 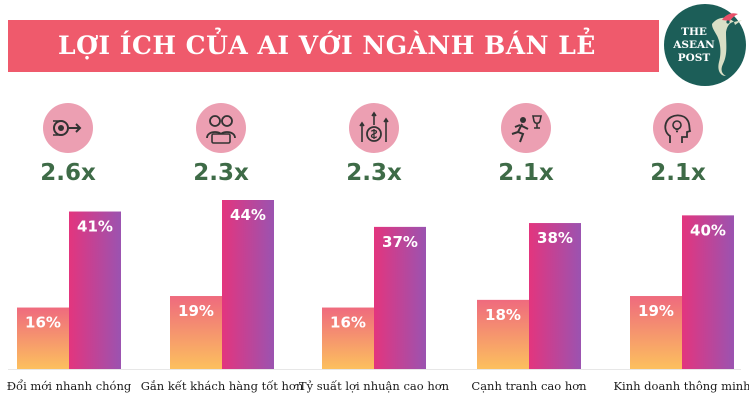 What do you see at coordinates (374, 386) in the screenshot?
I see `category-label-3: Tỷ suất lợi nhuận cao hơn` at bounding box center [374, 386].